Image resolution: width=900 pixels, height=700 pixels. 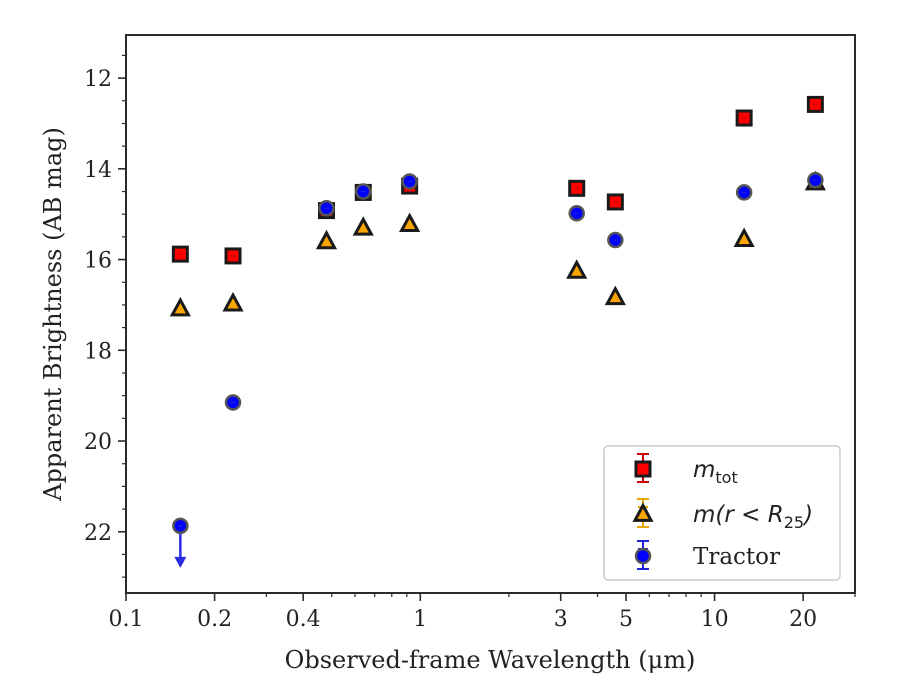 What do you see at coordinates (214, 619) in the screenshot?
I see `x-tick-label: 0.2` at bounding box center [214, 619].